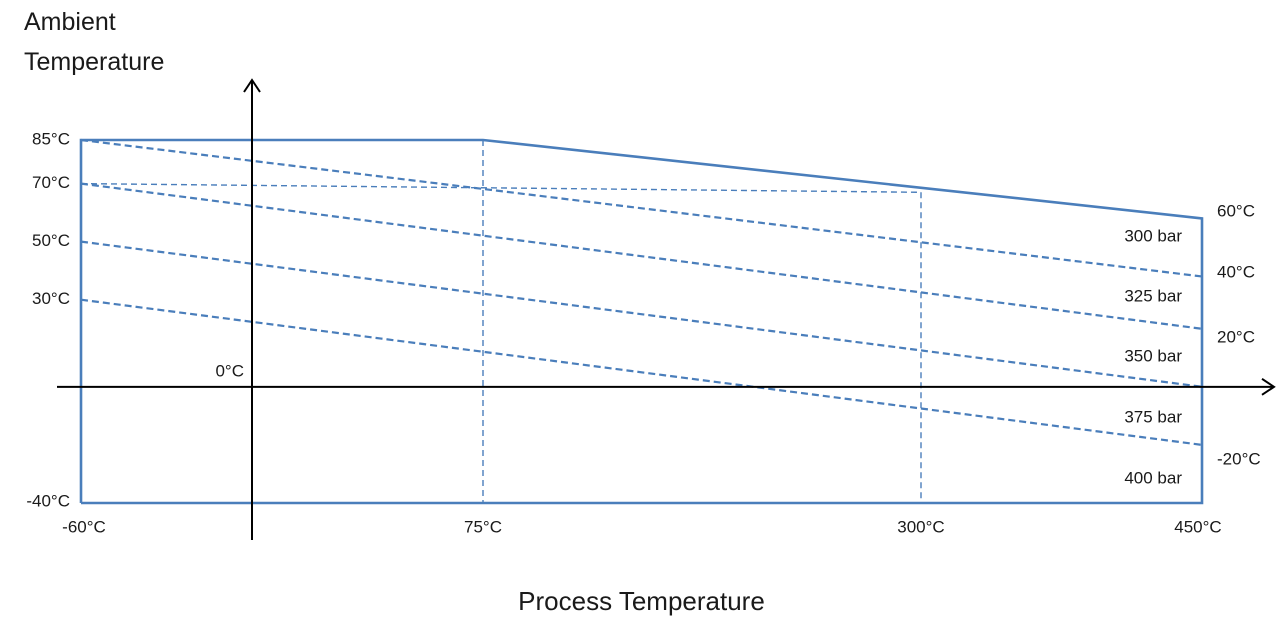 The width and height of the screenshot is (1283, 623). Describe the element at coordinates (1153, 477) in the screenshot. I see `region-label-4: 400 bar` at that location.